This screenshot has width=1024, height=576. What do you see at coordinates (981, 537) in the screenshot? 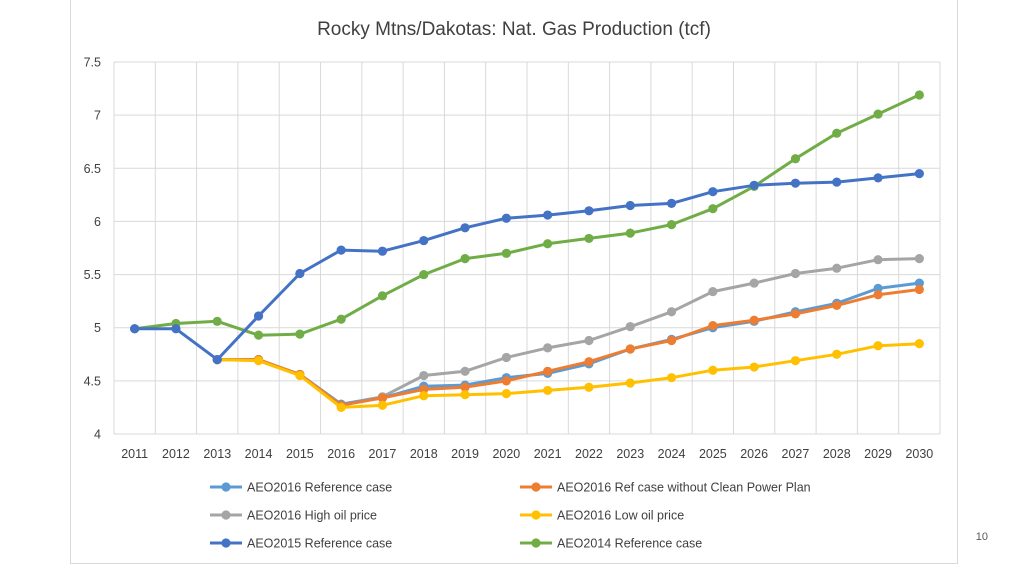
I see `page-number: 10` at bounding box center [981, 537].